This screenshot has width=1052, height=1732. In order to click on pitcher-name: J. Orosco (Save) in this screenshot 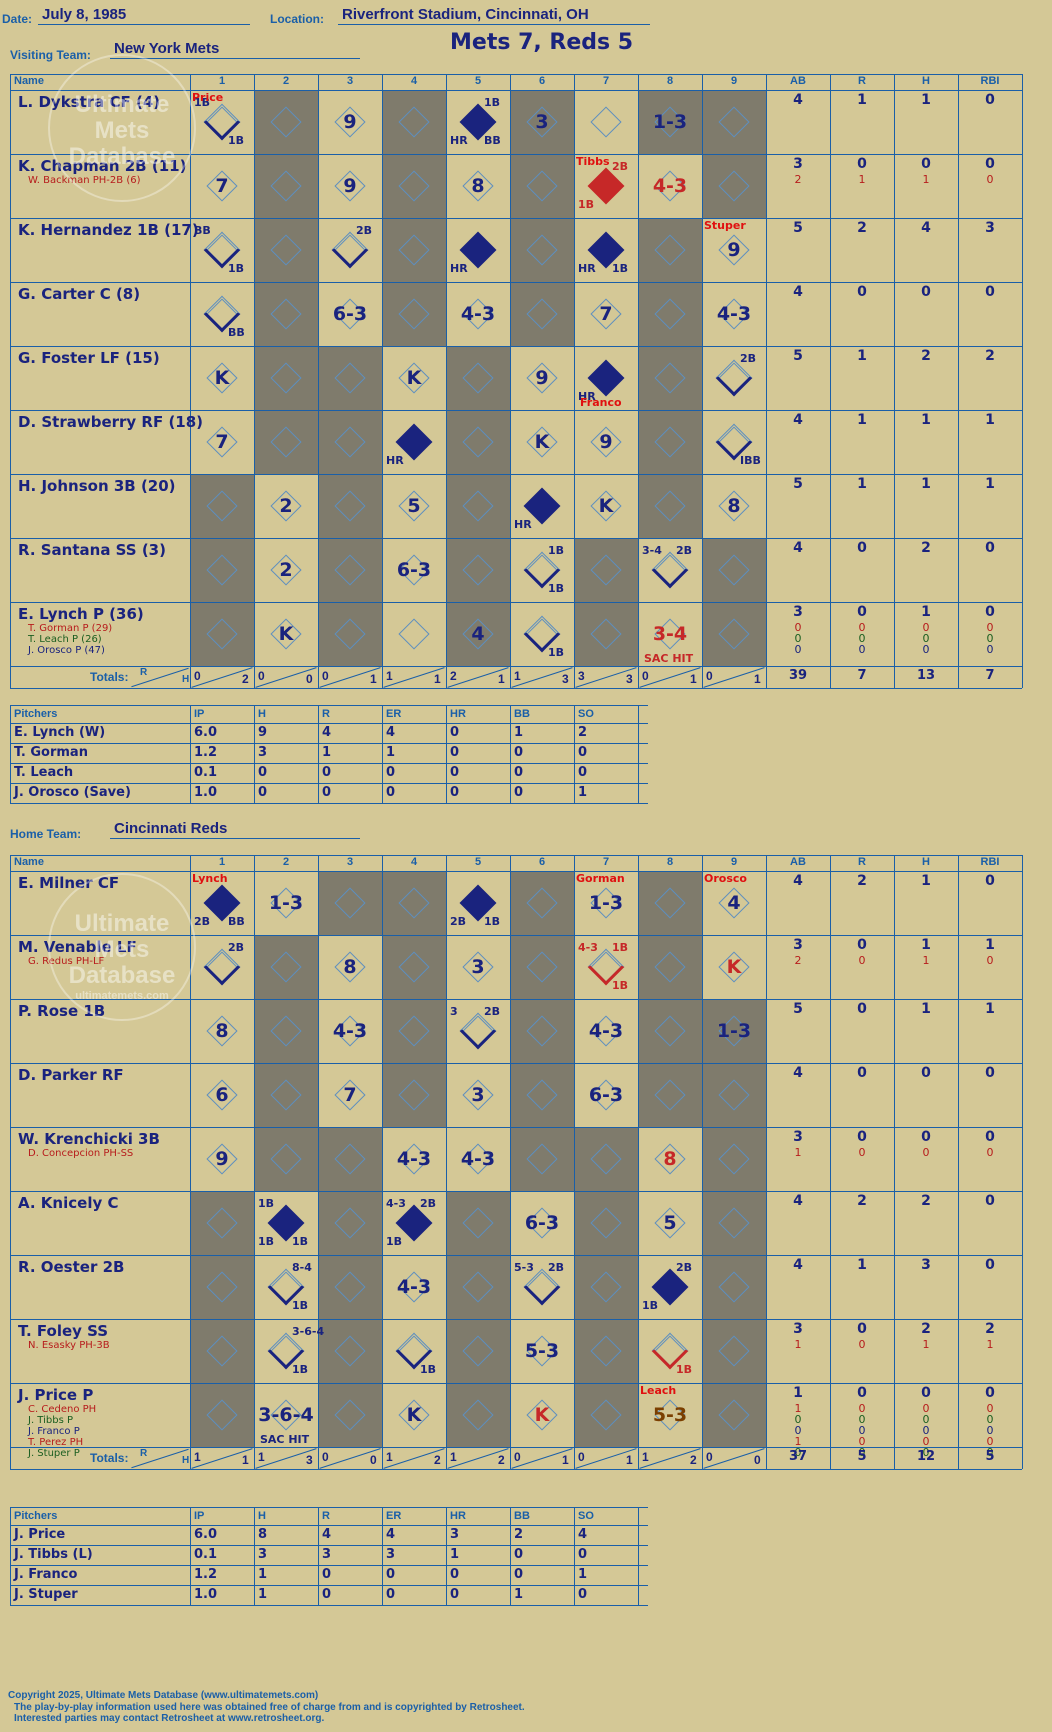, I will do `click(72, 792)`.